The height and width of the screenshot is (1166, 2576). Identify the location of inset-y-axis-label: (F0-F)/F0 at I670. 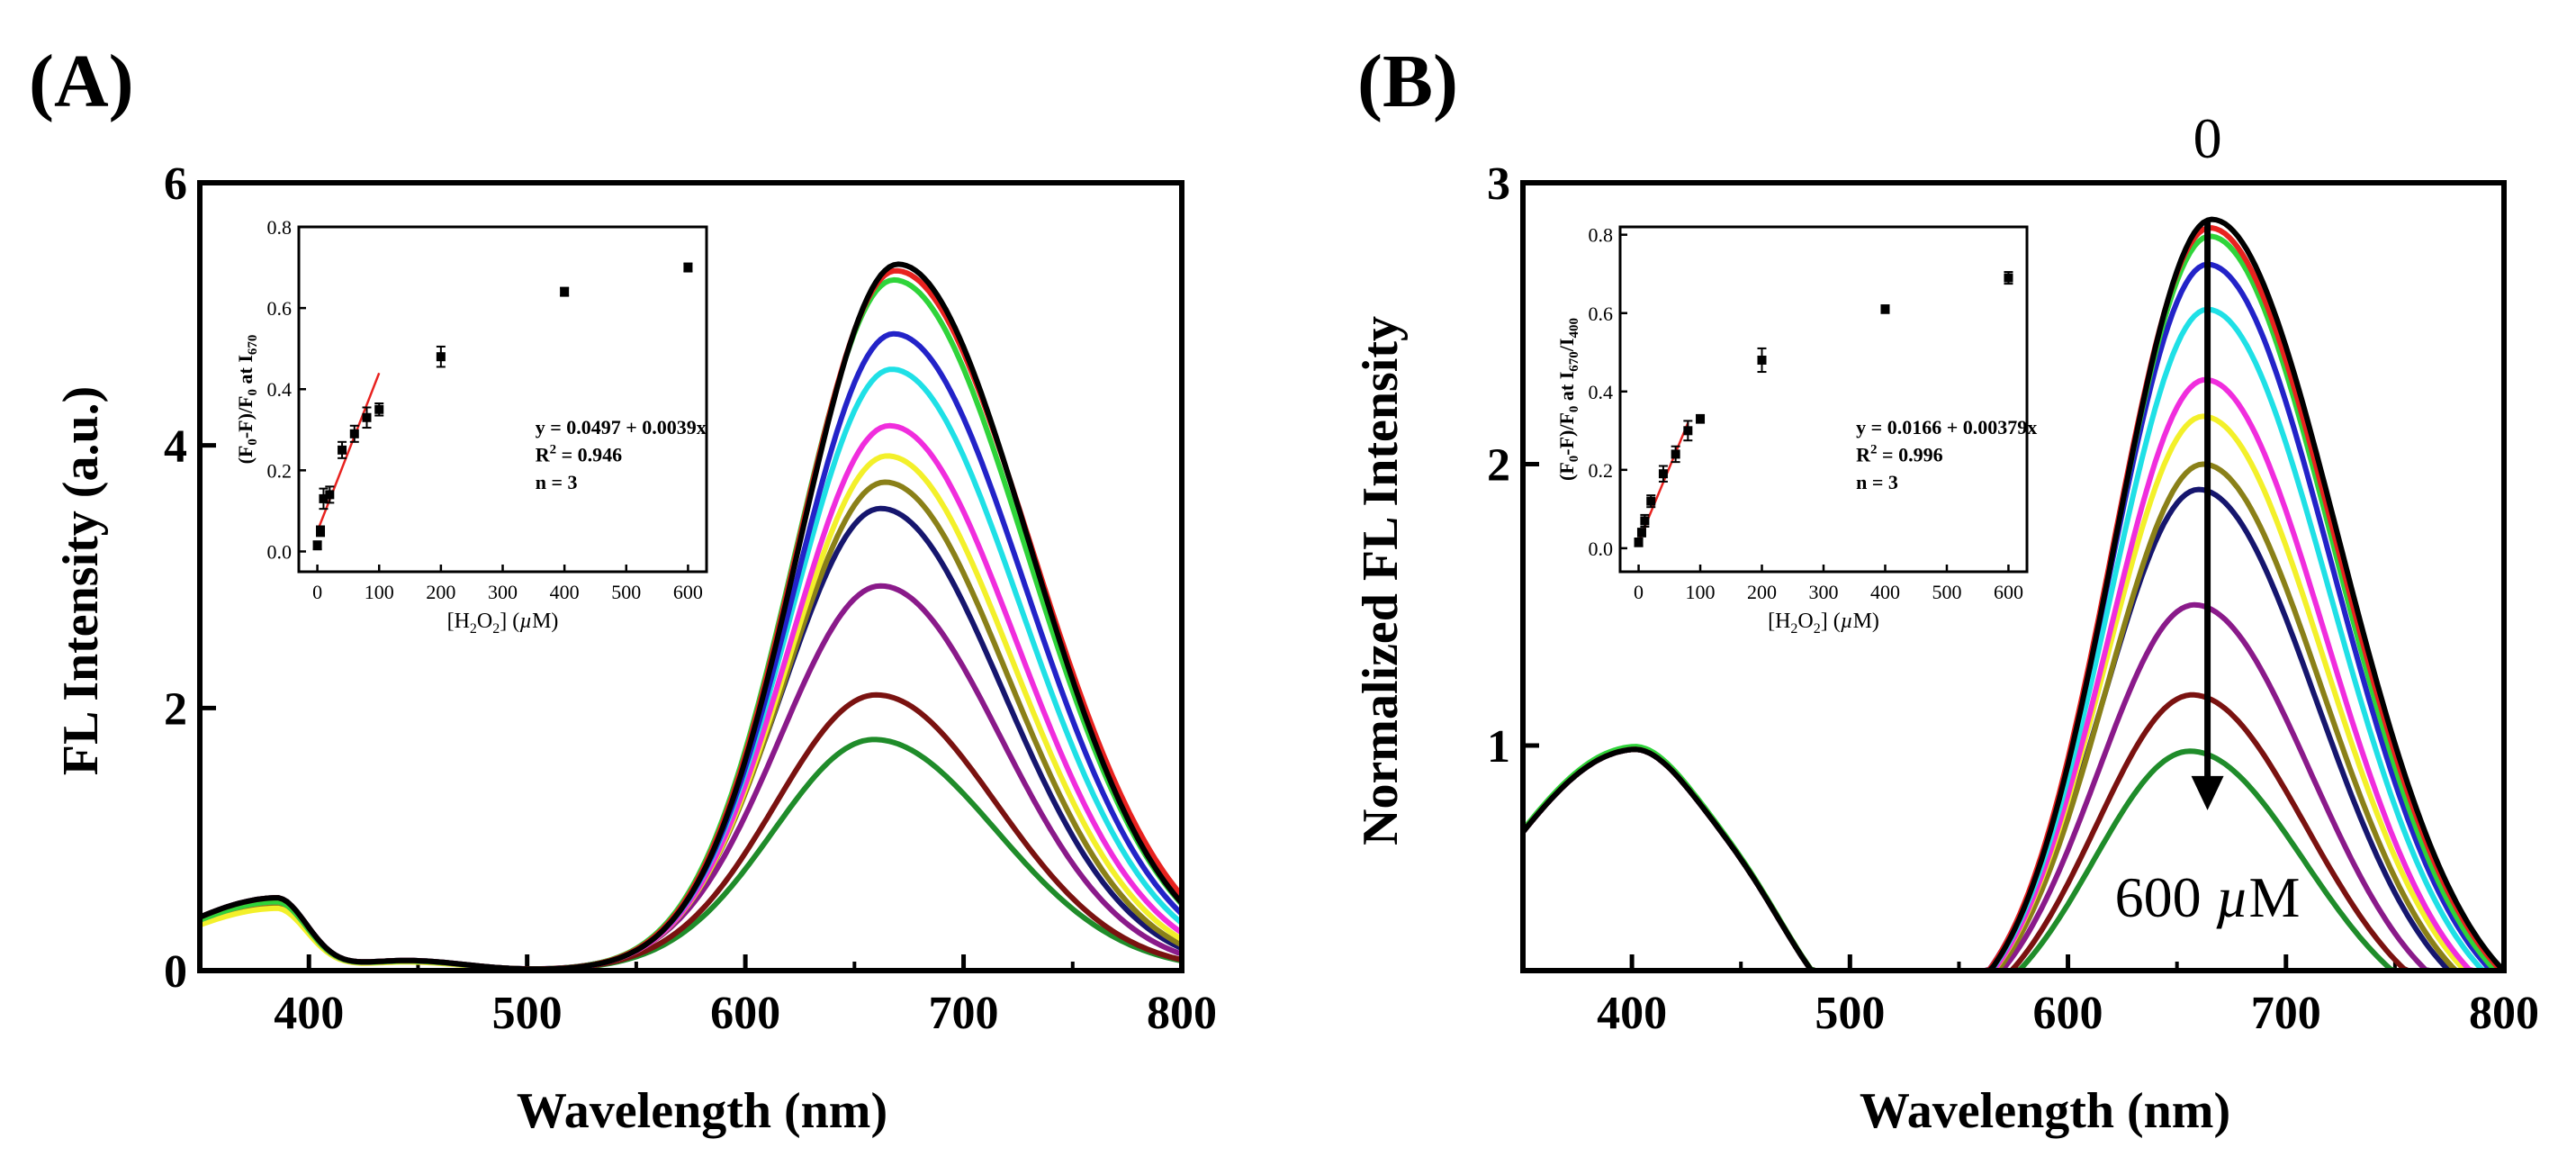
(247, 400).